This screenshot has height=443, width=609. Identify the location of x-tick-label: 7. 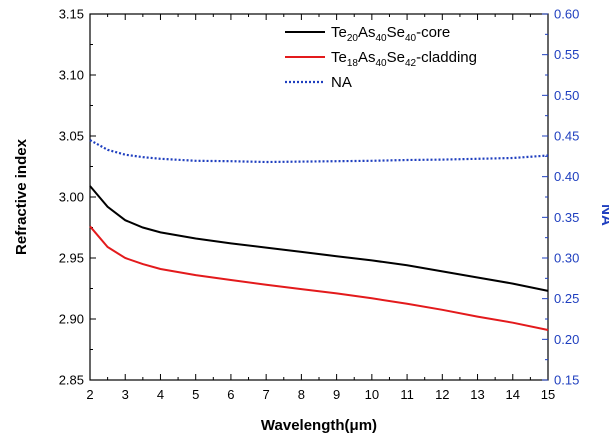
(266, 394).